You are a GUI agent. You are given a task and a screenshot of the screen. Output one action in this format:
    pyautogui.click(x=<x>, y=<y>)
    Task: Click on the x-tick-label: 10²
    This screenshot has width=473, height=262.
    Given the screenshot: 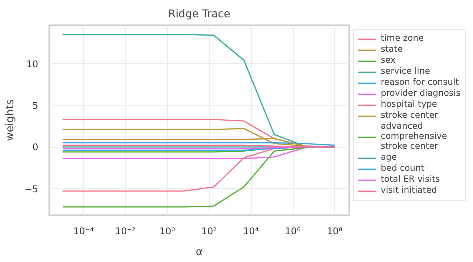 What is the action you would take?
    pyautogui.click(x=210, y=232)
    